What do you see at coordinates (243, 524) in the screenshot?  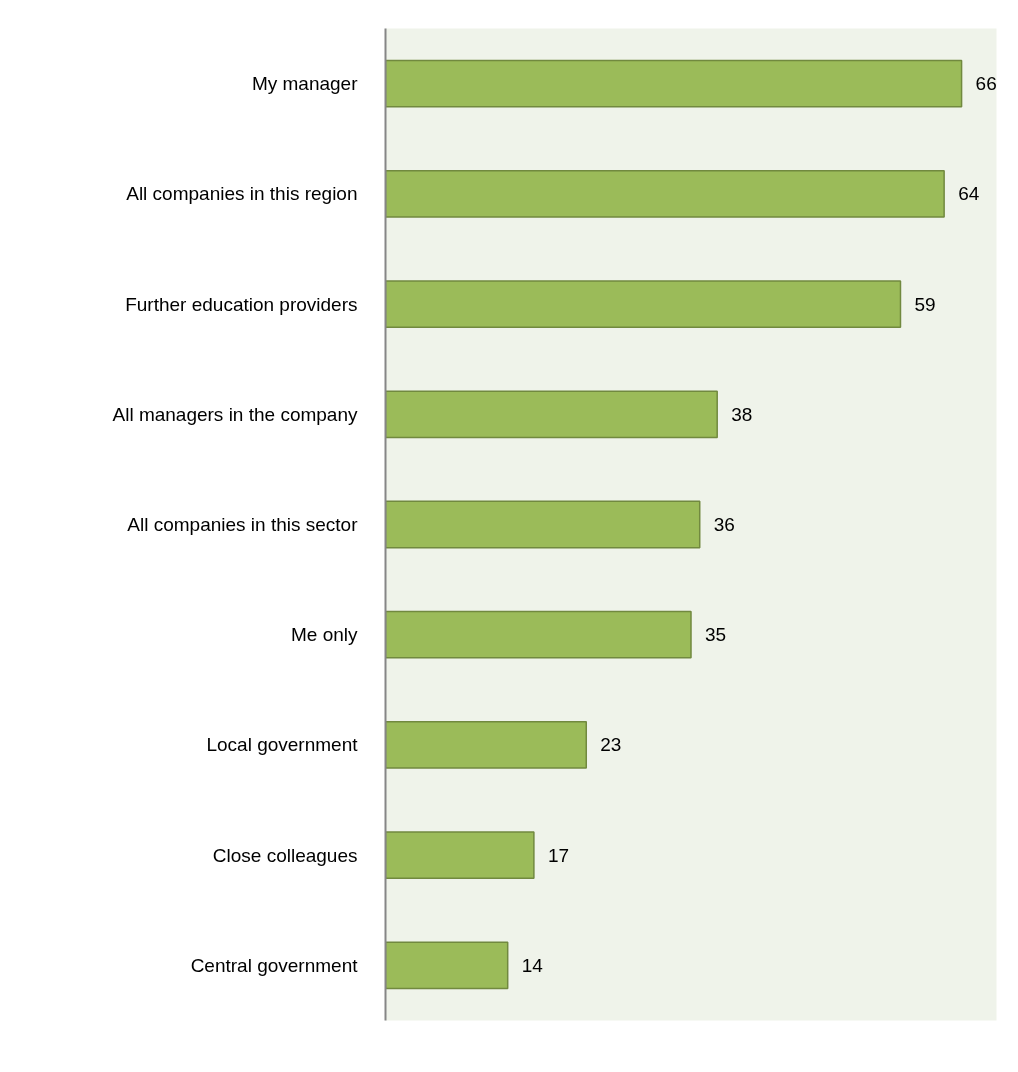 I see `y-tick-label: All companies in this sector` at bounding box center [243, 524].